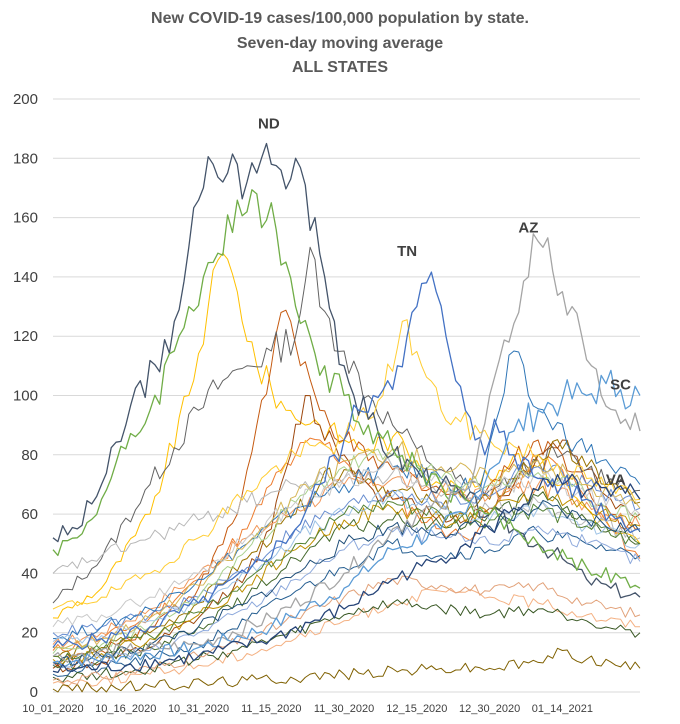 The image size is (680, 724). Describe the element at coordinates (25, 99) in the screenshot. I see `y-tick-label: 200` at that location.